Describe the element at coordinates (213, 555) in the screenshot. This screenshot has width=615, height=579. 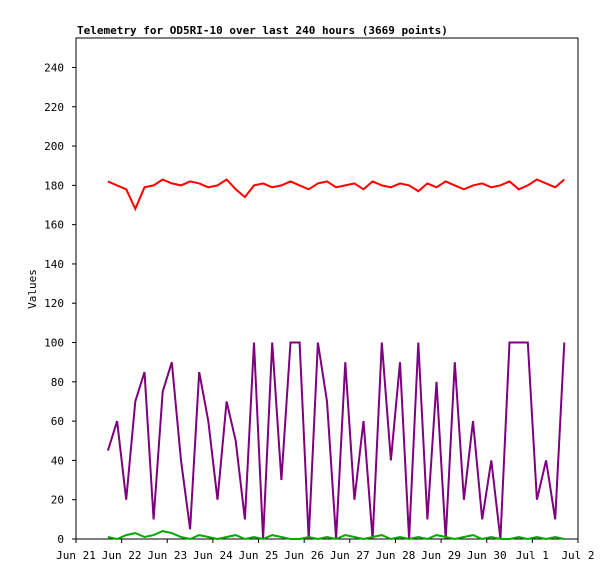
I see `x-tick-label: Jun 24` at that location.